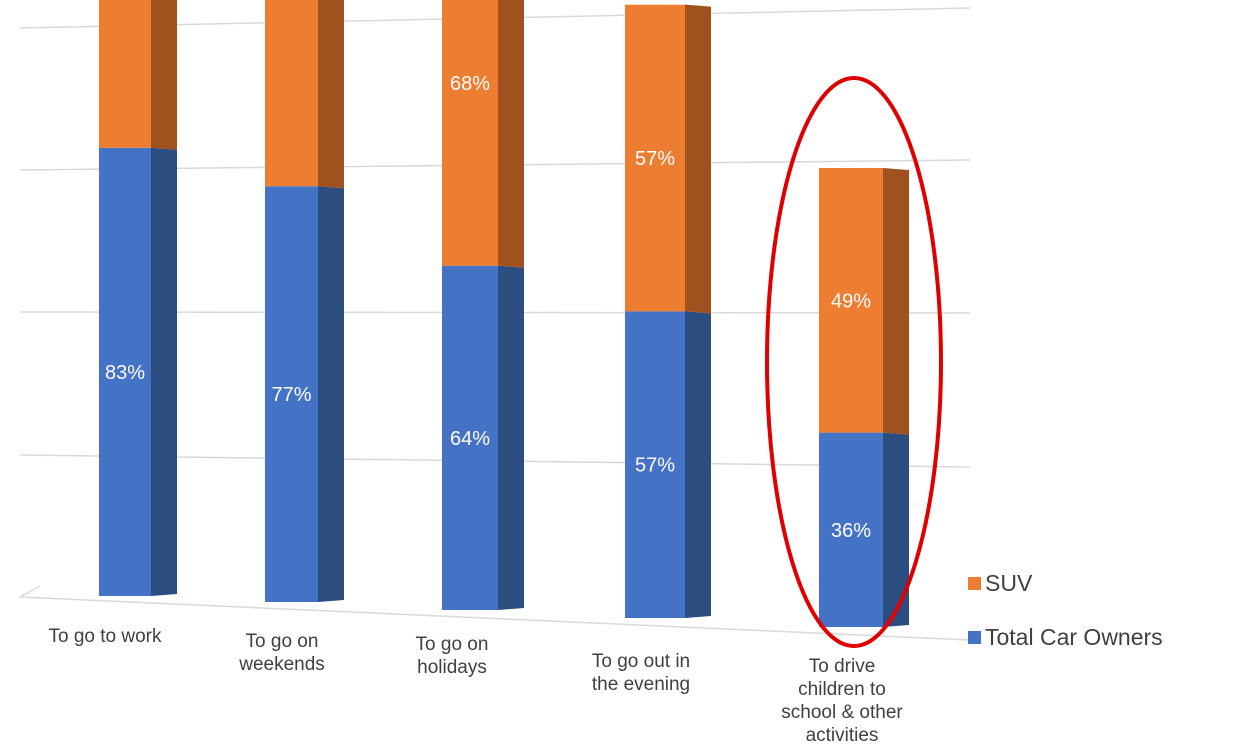 This screenshot has height=756, width=1248. I want to click on floor-edge, so click(30, 591).